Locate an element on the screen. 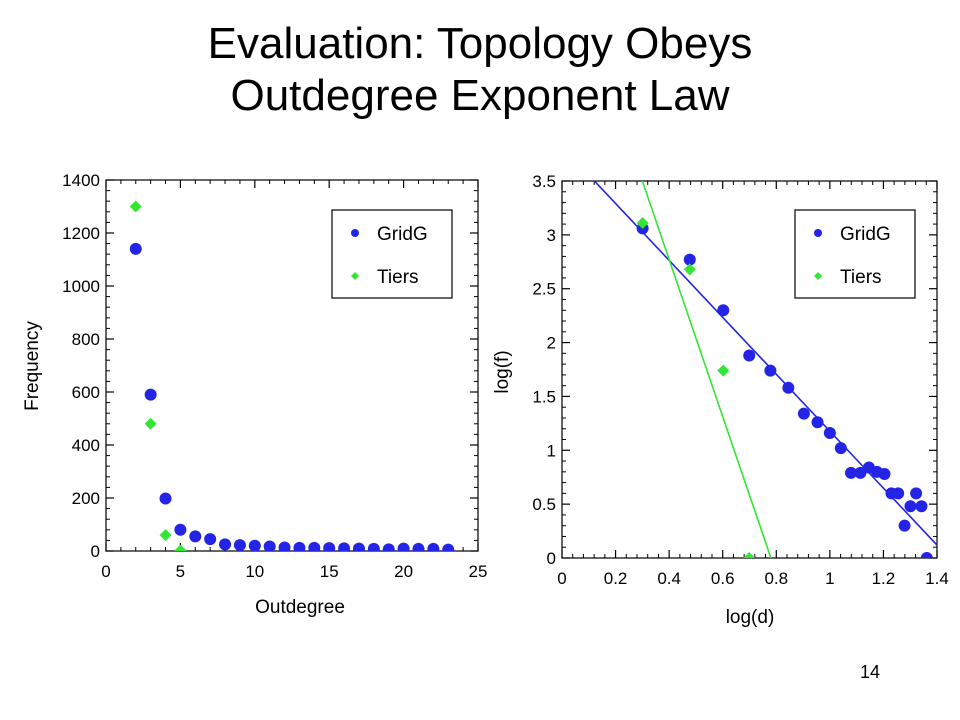 The image size is (960, 720). right-legend: GridG Tiers is located at coordinates (855, 254).